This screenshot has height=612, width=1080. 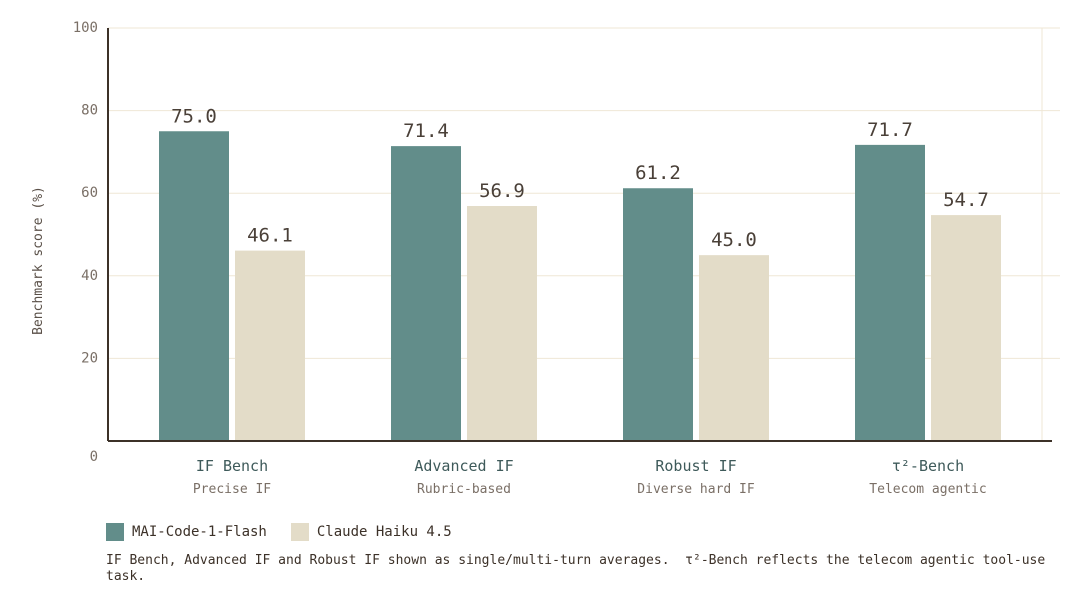 I want to click on y-tick-label: 100, so click(x=85, y=28).